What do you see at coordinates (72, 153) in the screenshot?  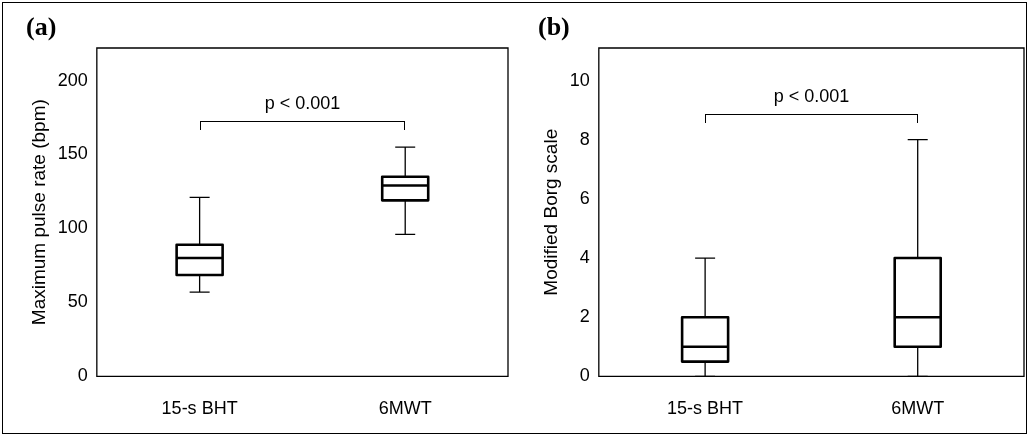 I see `y-tick-label: 150` at bounding box center [72, 153].